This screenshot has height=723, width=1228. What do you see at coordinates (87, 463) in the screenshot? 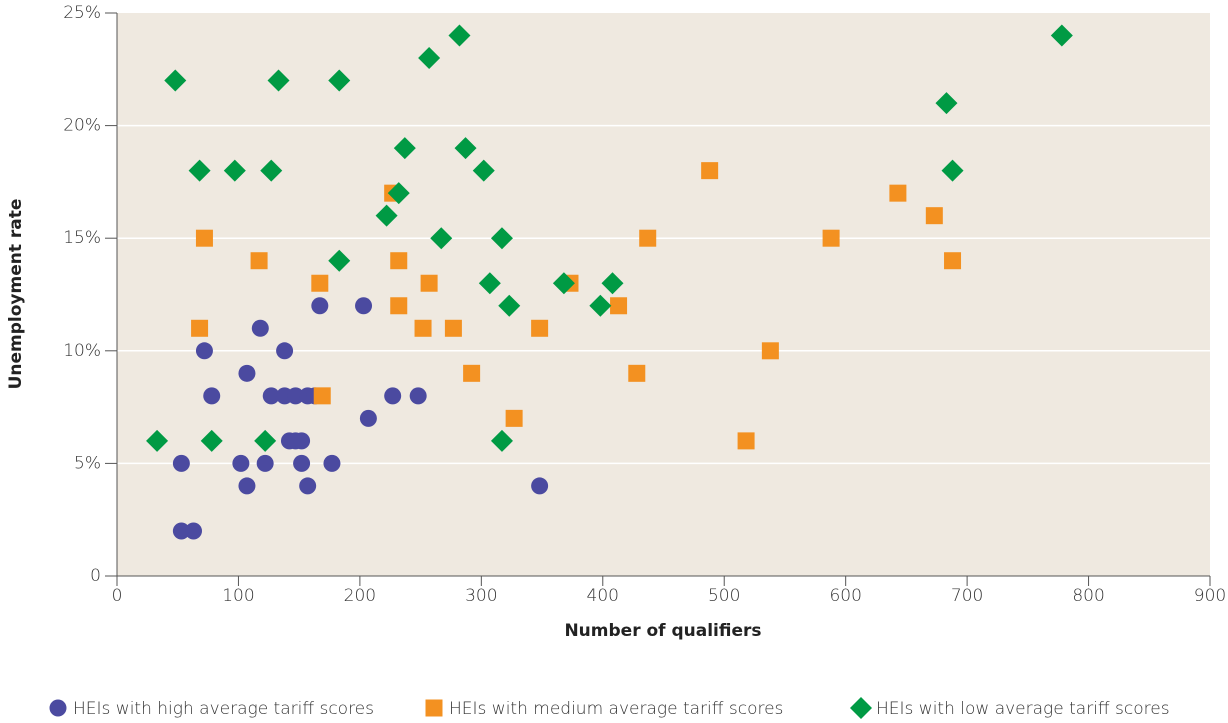
I see `y-tick-label: 5%` at bounding box center [87, 463].